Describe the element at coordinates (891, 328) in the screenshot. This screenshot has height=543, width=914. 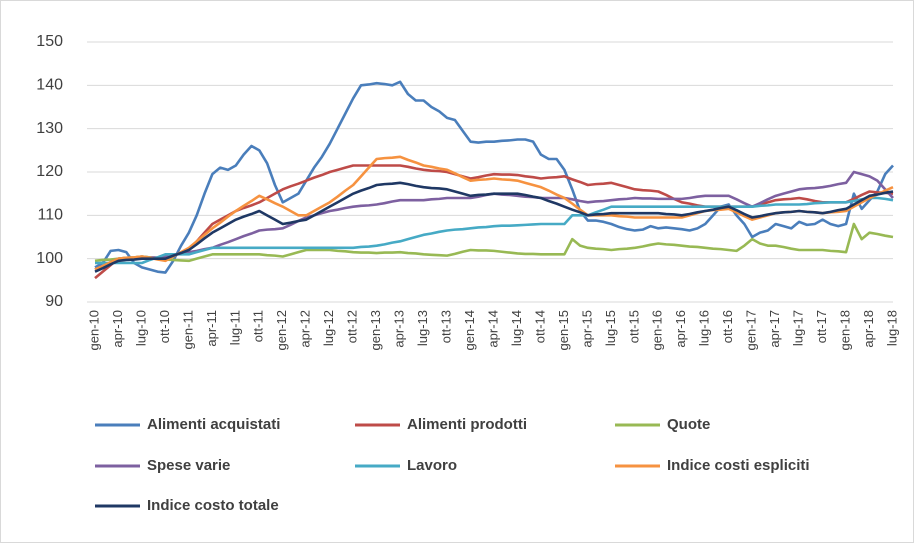
I see `x-tick-label: lug-18` at that location.